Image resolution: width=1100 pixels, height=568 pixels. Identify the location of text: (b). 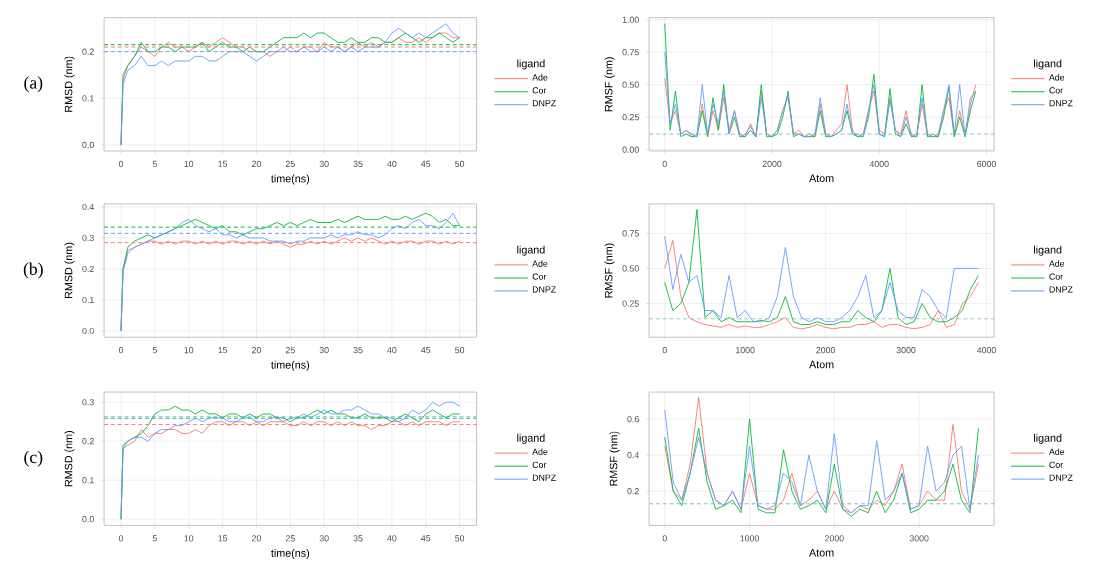
(33, 270).